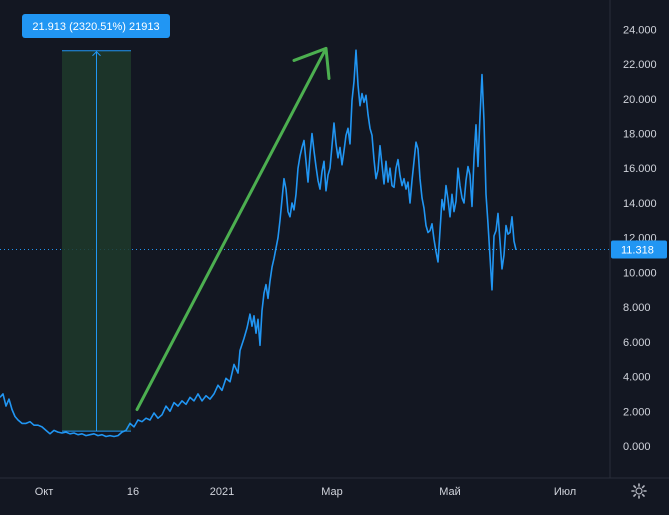 The image size is (669, 515). What do you see at coordinates (637, 378) in the screenshot?
I see `y-tick-label: 4.000` at bounding box center [637, 378].